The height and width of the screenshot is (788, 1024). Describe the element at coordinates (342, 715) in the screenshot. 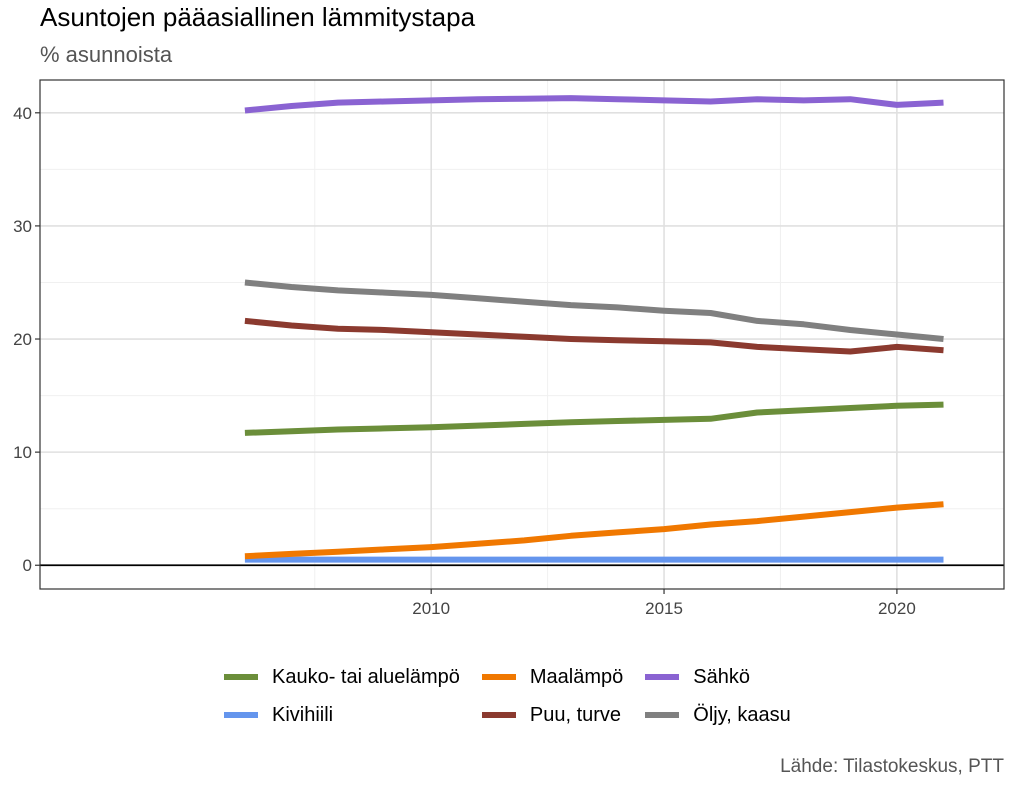

I see `legend-item: Kivihiili` at that location.